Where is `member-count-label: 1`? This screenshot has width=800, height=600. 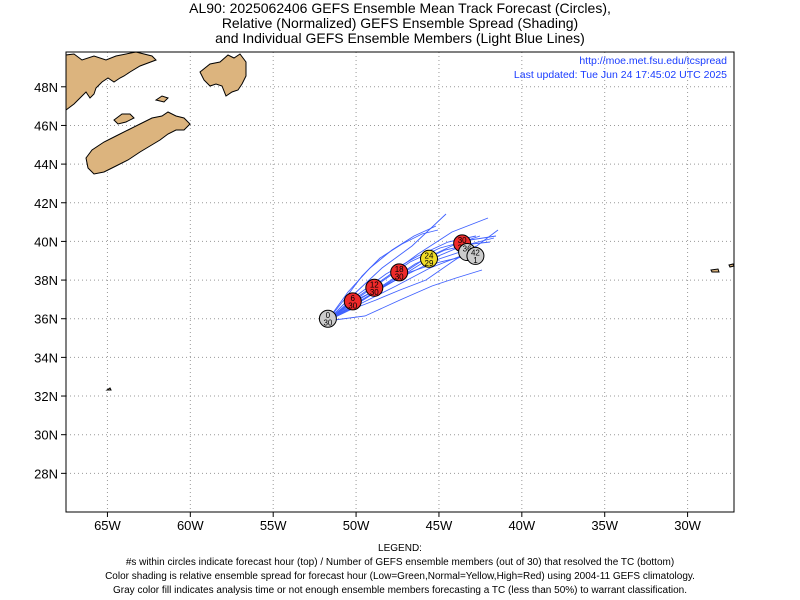
member-count-label: 1 is located at coordinates (475, 260).